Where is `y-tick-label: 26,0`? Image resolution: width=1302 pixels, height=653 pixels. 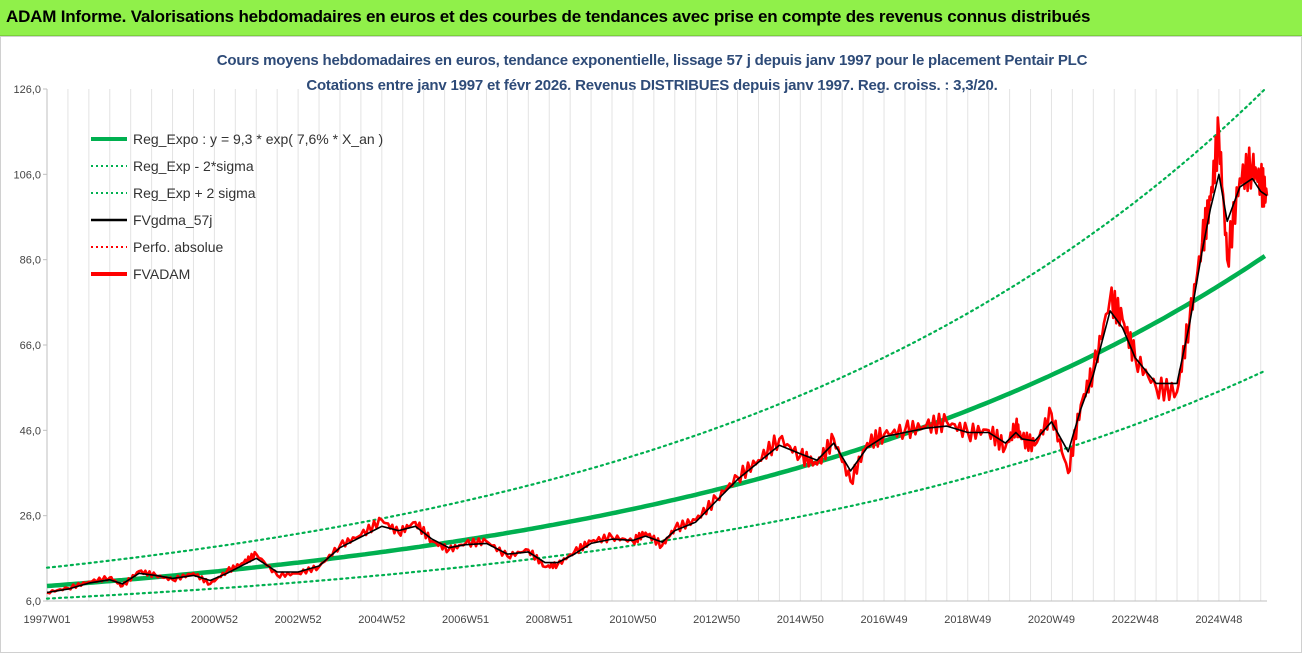 y-tick-label: 26,0 is located at coordinates (30, 517).